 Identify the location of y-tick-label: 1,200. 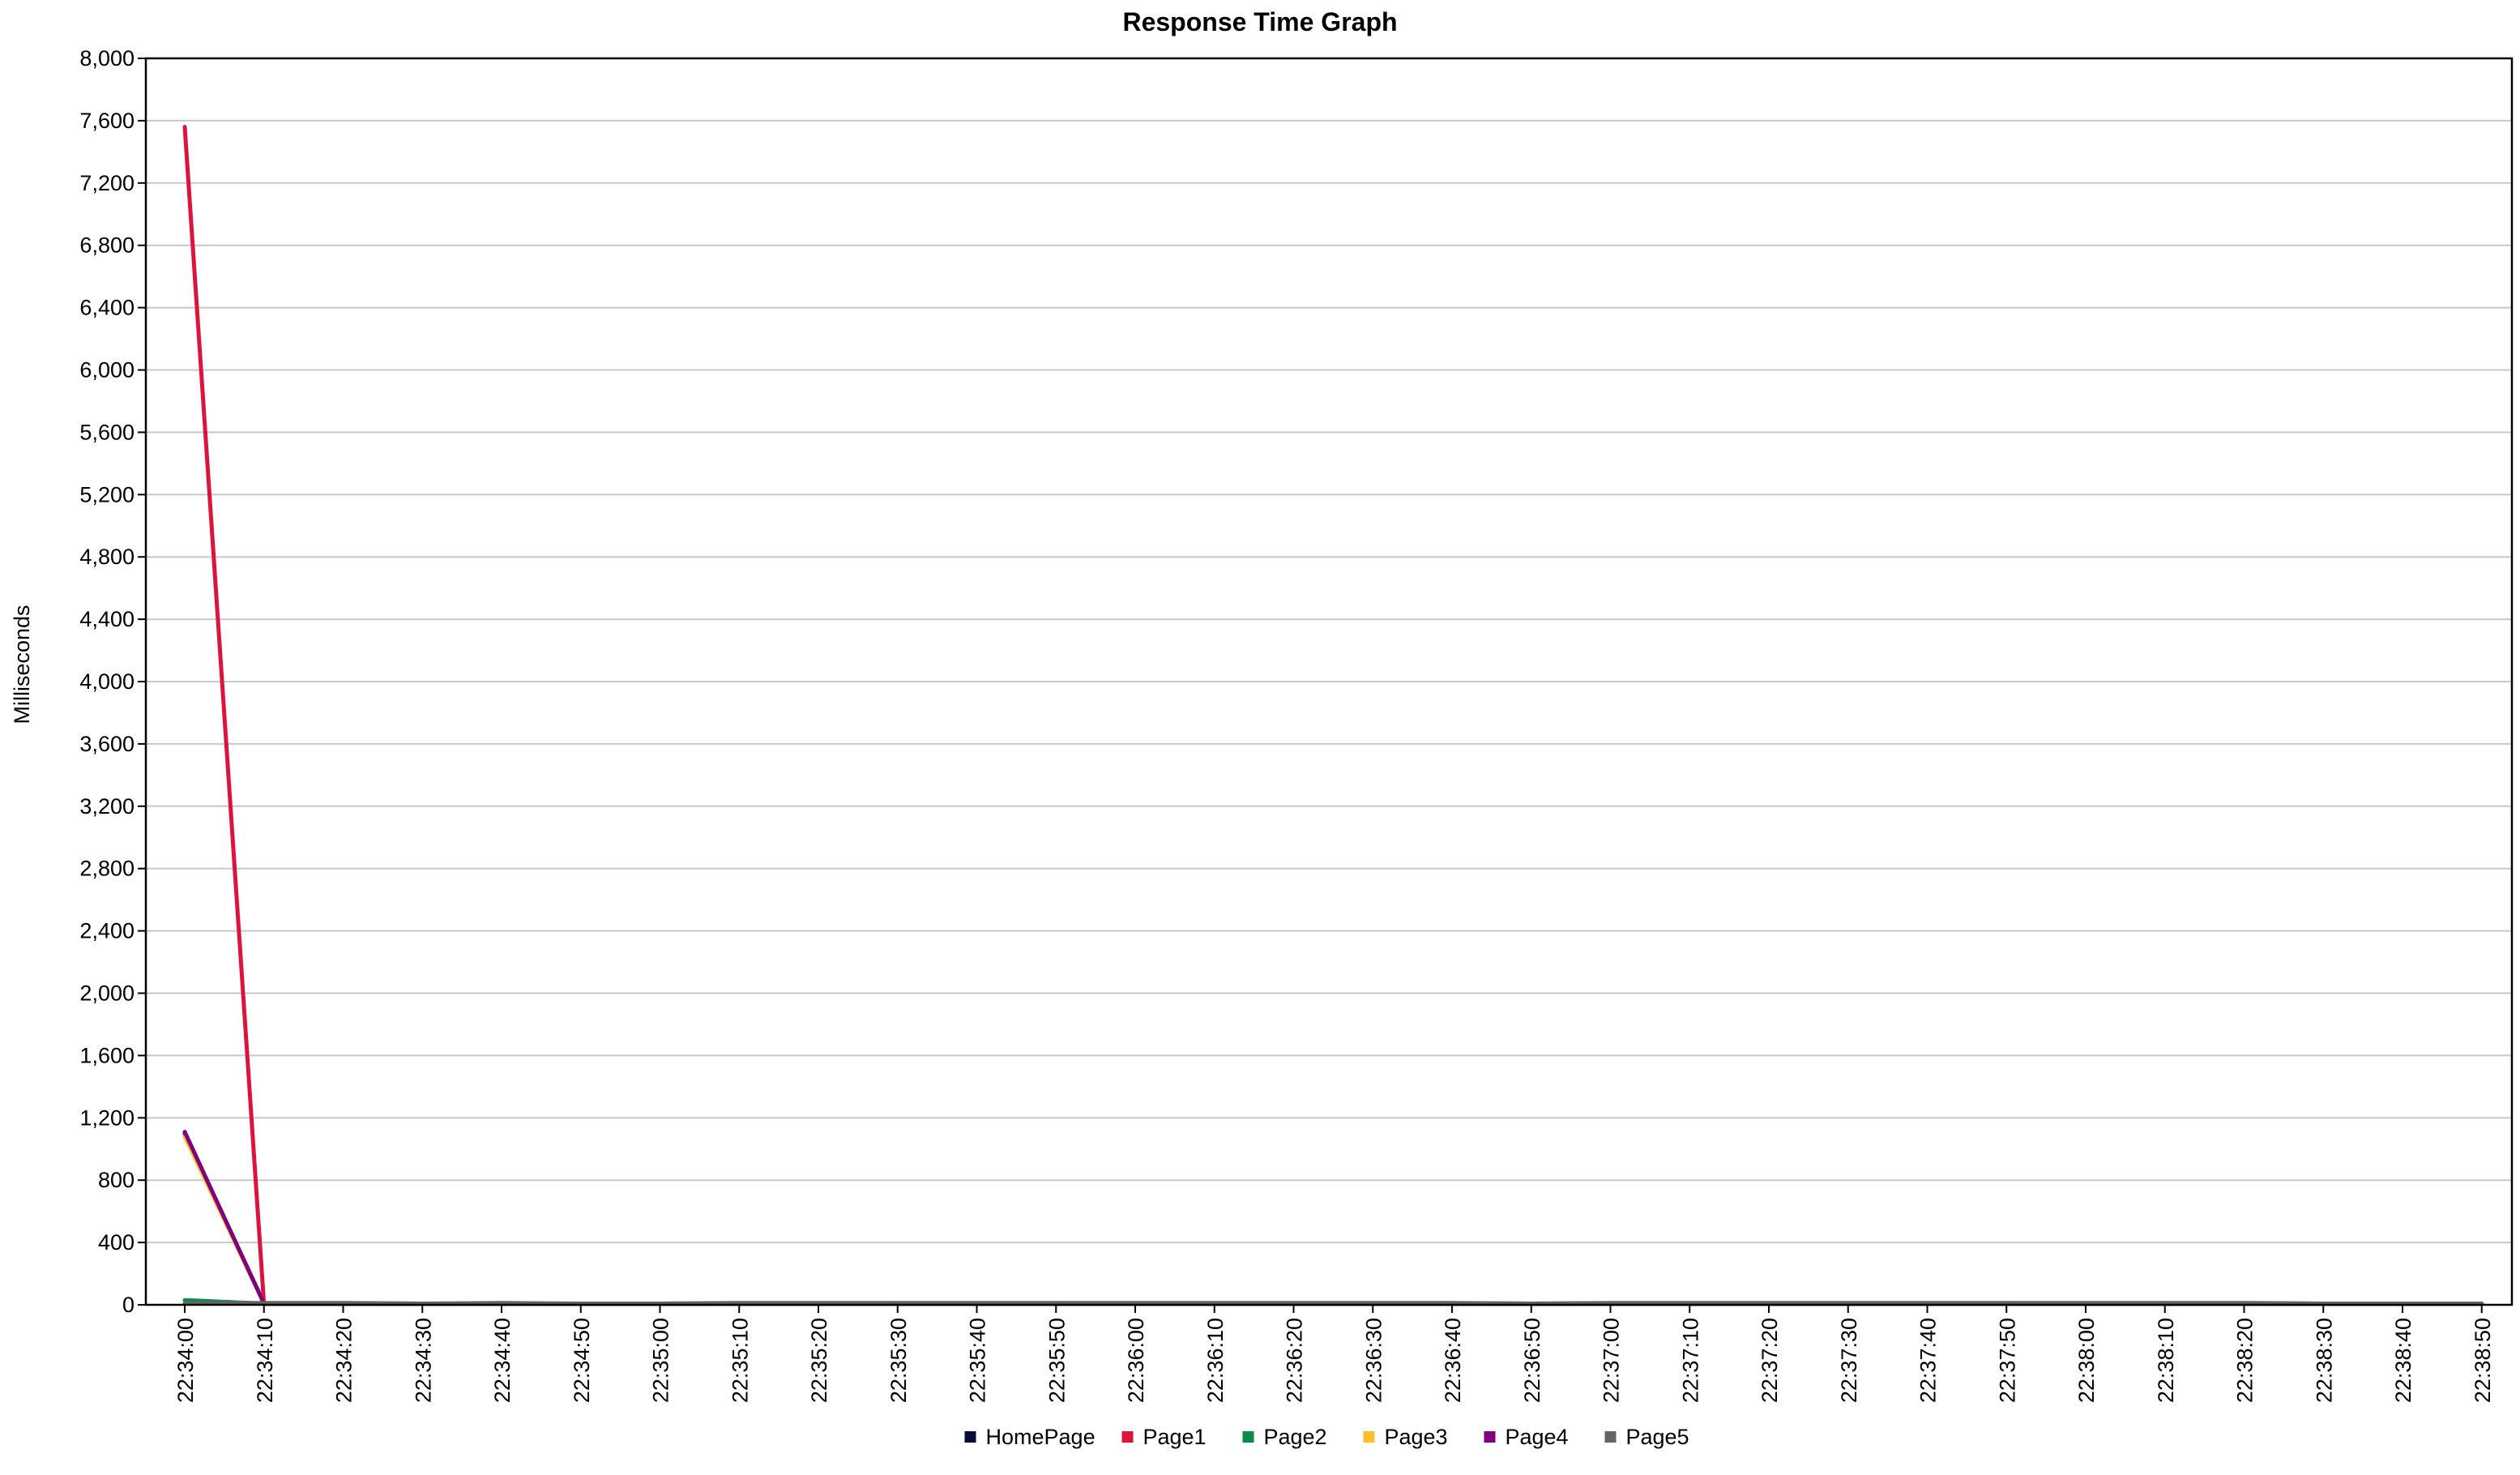
(107, 1117).